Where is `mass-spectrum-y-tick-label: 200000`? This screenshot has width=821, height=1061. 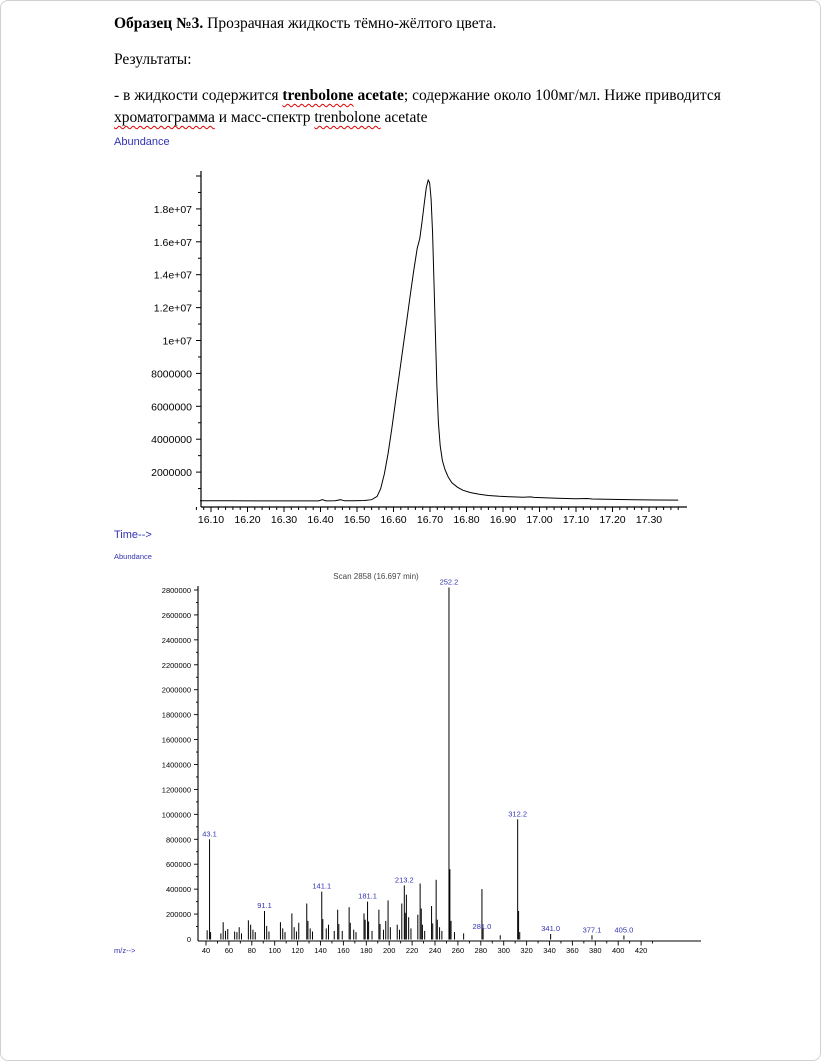
mass-spectrum-y-tick-label: 200000 is located at coordinates (178, 914).